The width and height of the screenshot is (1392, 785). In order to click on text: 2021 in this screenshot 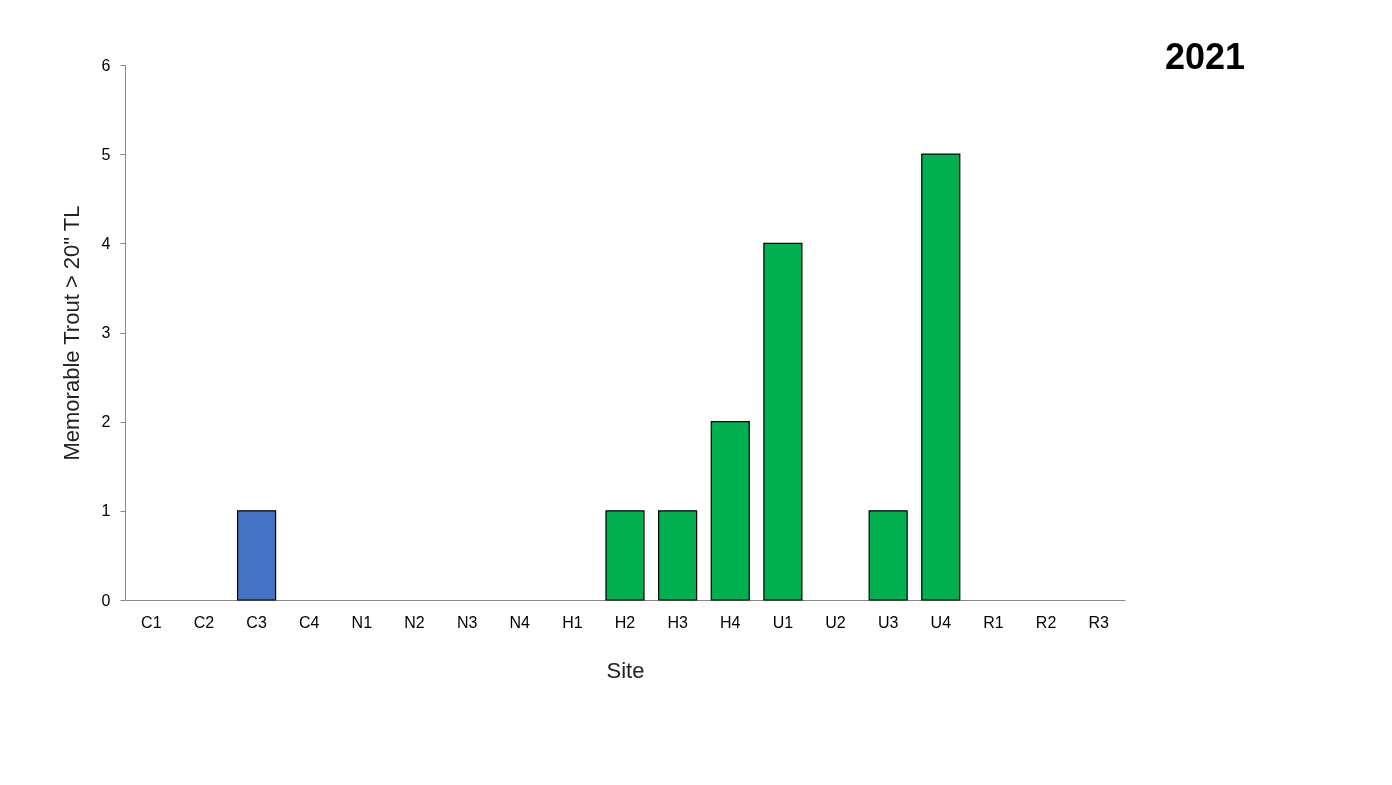, I will do `click(1204, 56)`.